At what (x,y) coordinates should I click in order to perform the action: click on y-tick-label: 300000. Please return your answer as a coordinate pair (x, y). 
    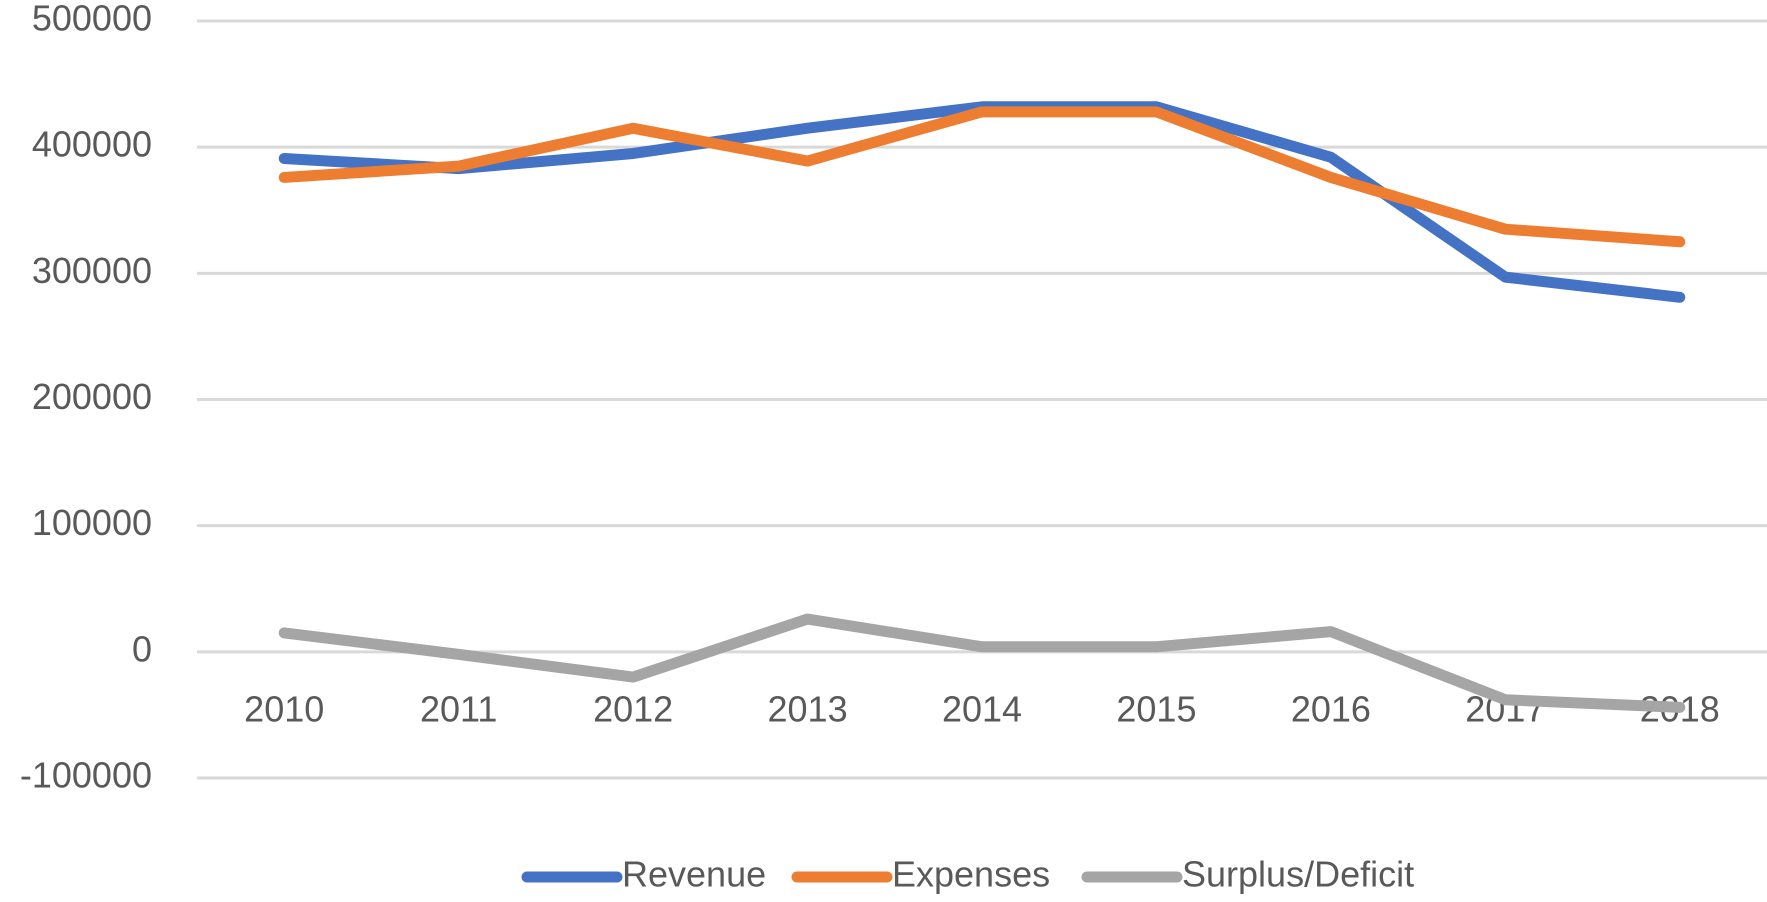
    Looking at the image, I should click on (92, 270).